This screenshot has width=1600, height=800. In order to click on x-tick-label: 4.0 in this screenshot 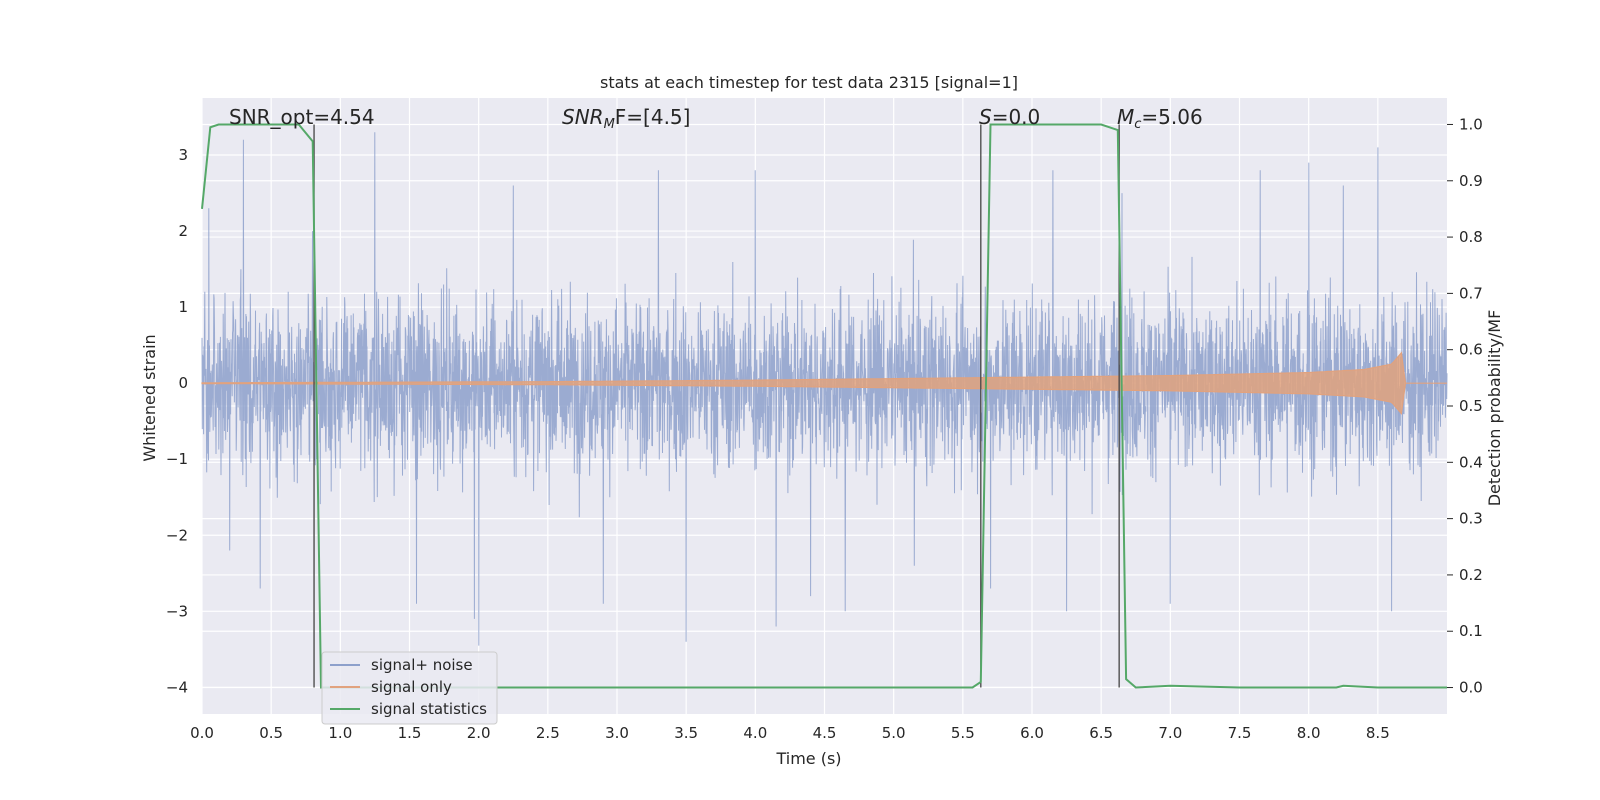, I will do `click(755, 733)`.